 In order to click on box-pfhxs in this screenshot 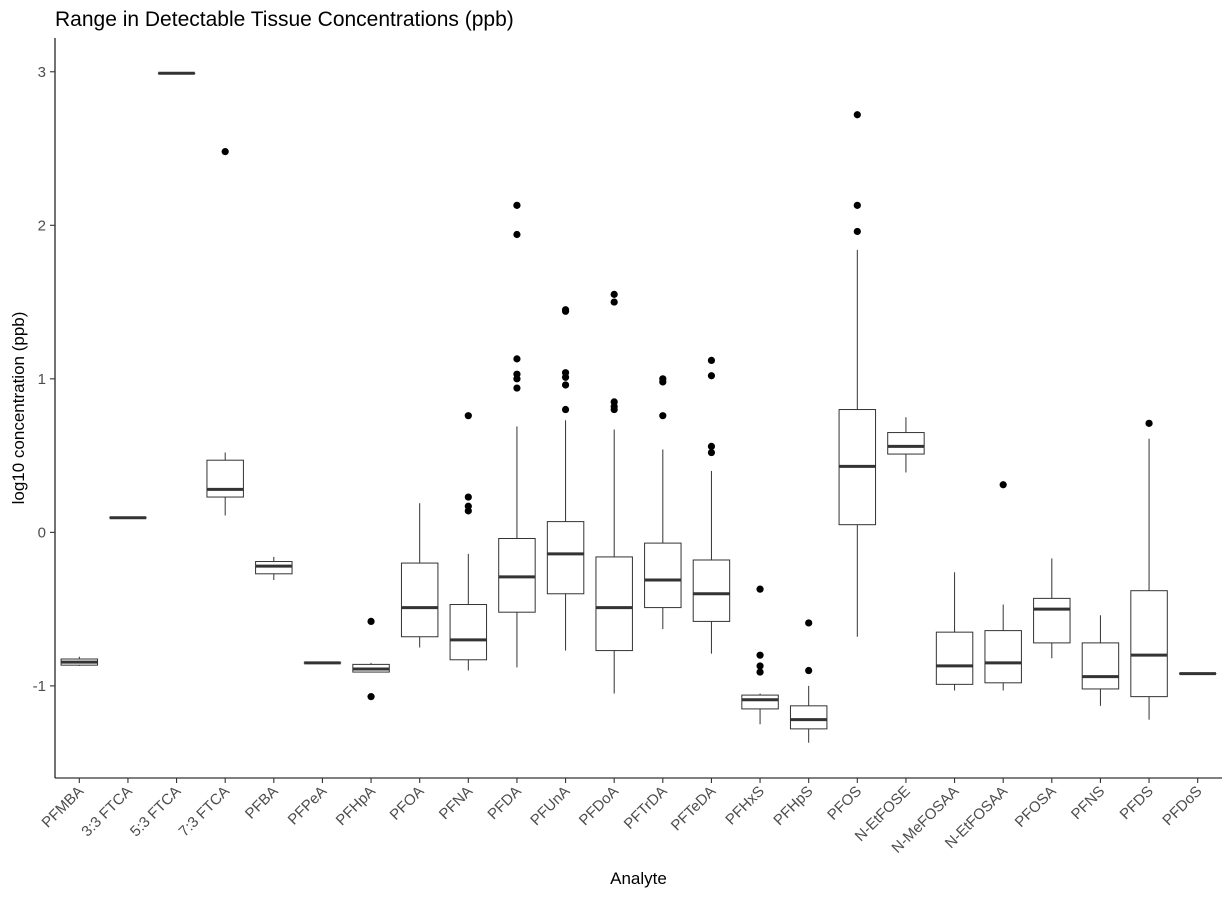, I will do `click(760, 655)`.